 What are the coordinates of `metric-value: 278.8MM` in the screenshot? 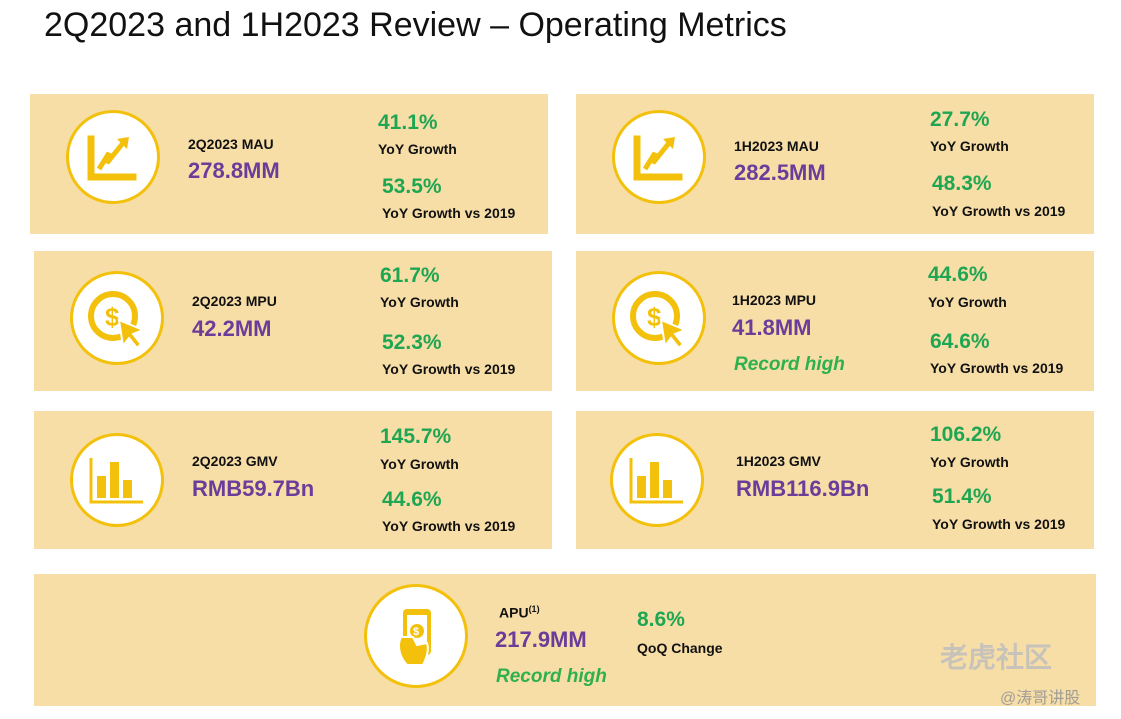 It's located at (234, 170).